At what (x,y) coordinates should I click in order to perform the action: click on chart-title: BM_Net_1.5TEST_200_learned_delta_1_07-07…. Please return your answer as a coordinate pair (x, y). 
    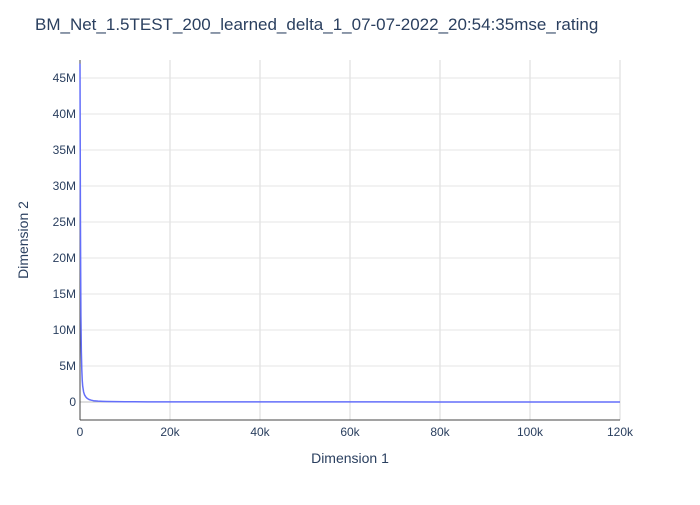
    Looking at the image, I should click on (316, 24).